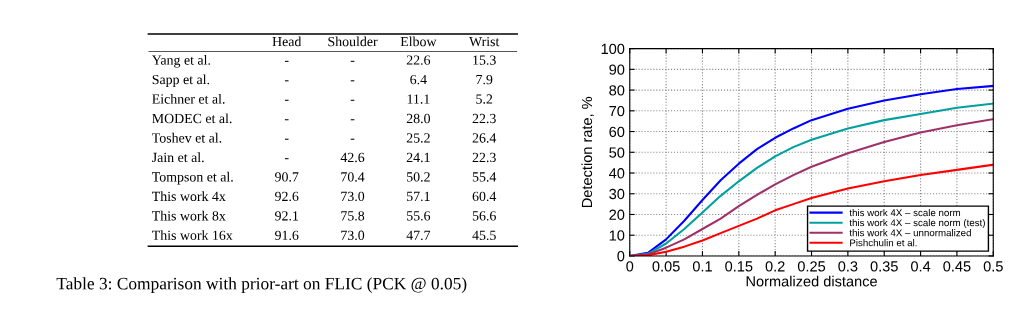  Describe the element at coordinates (353, 216) in the screenshot. I see `text: 75.8` at that location.